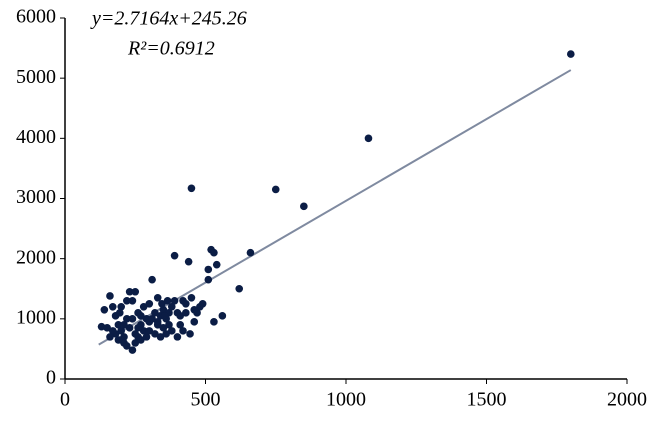 The width and height of the screenshot is (650, 434). Describe the element at coordinates (36, 197) in the screenshot. I see `y-tick-label: 3000` at that location.